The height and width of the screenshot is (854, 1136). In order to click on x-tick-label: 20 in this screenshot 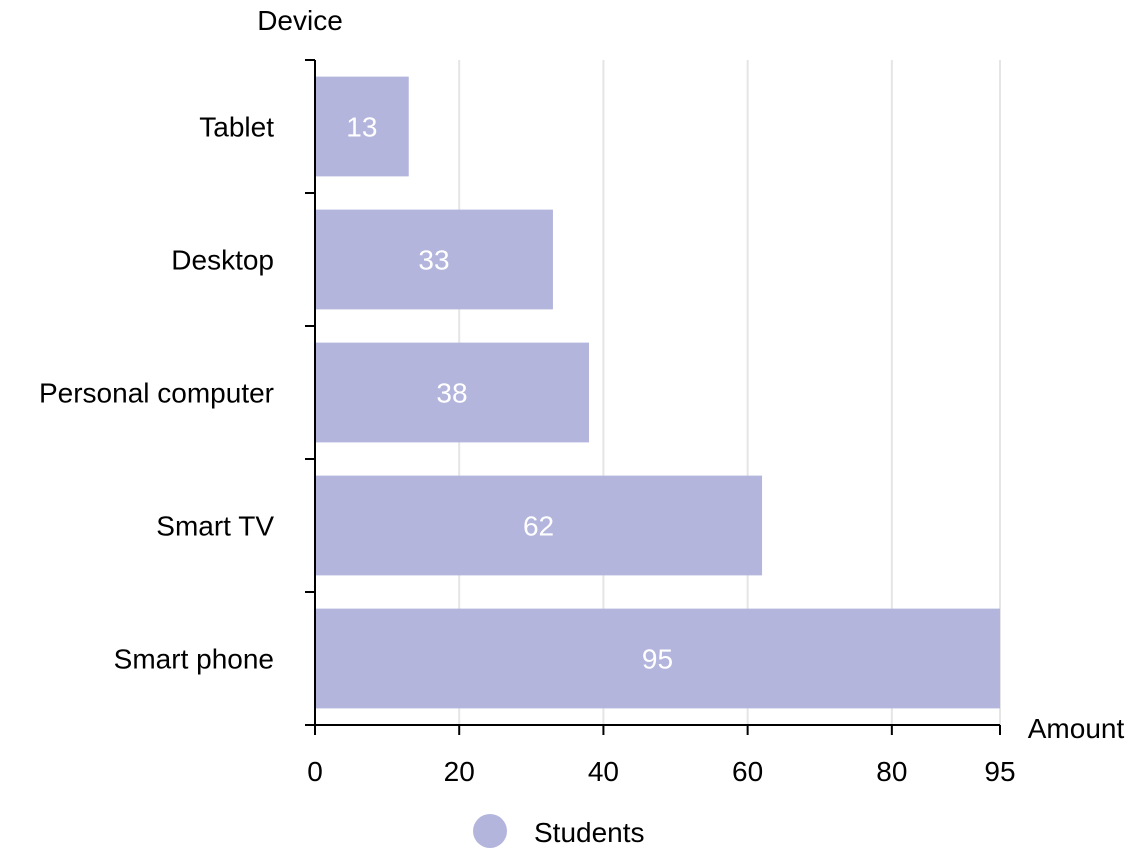, I will do `click(459, 771)`.